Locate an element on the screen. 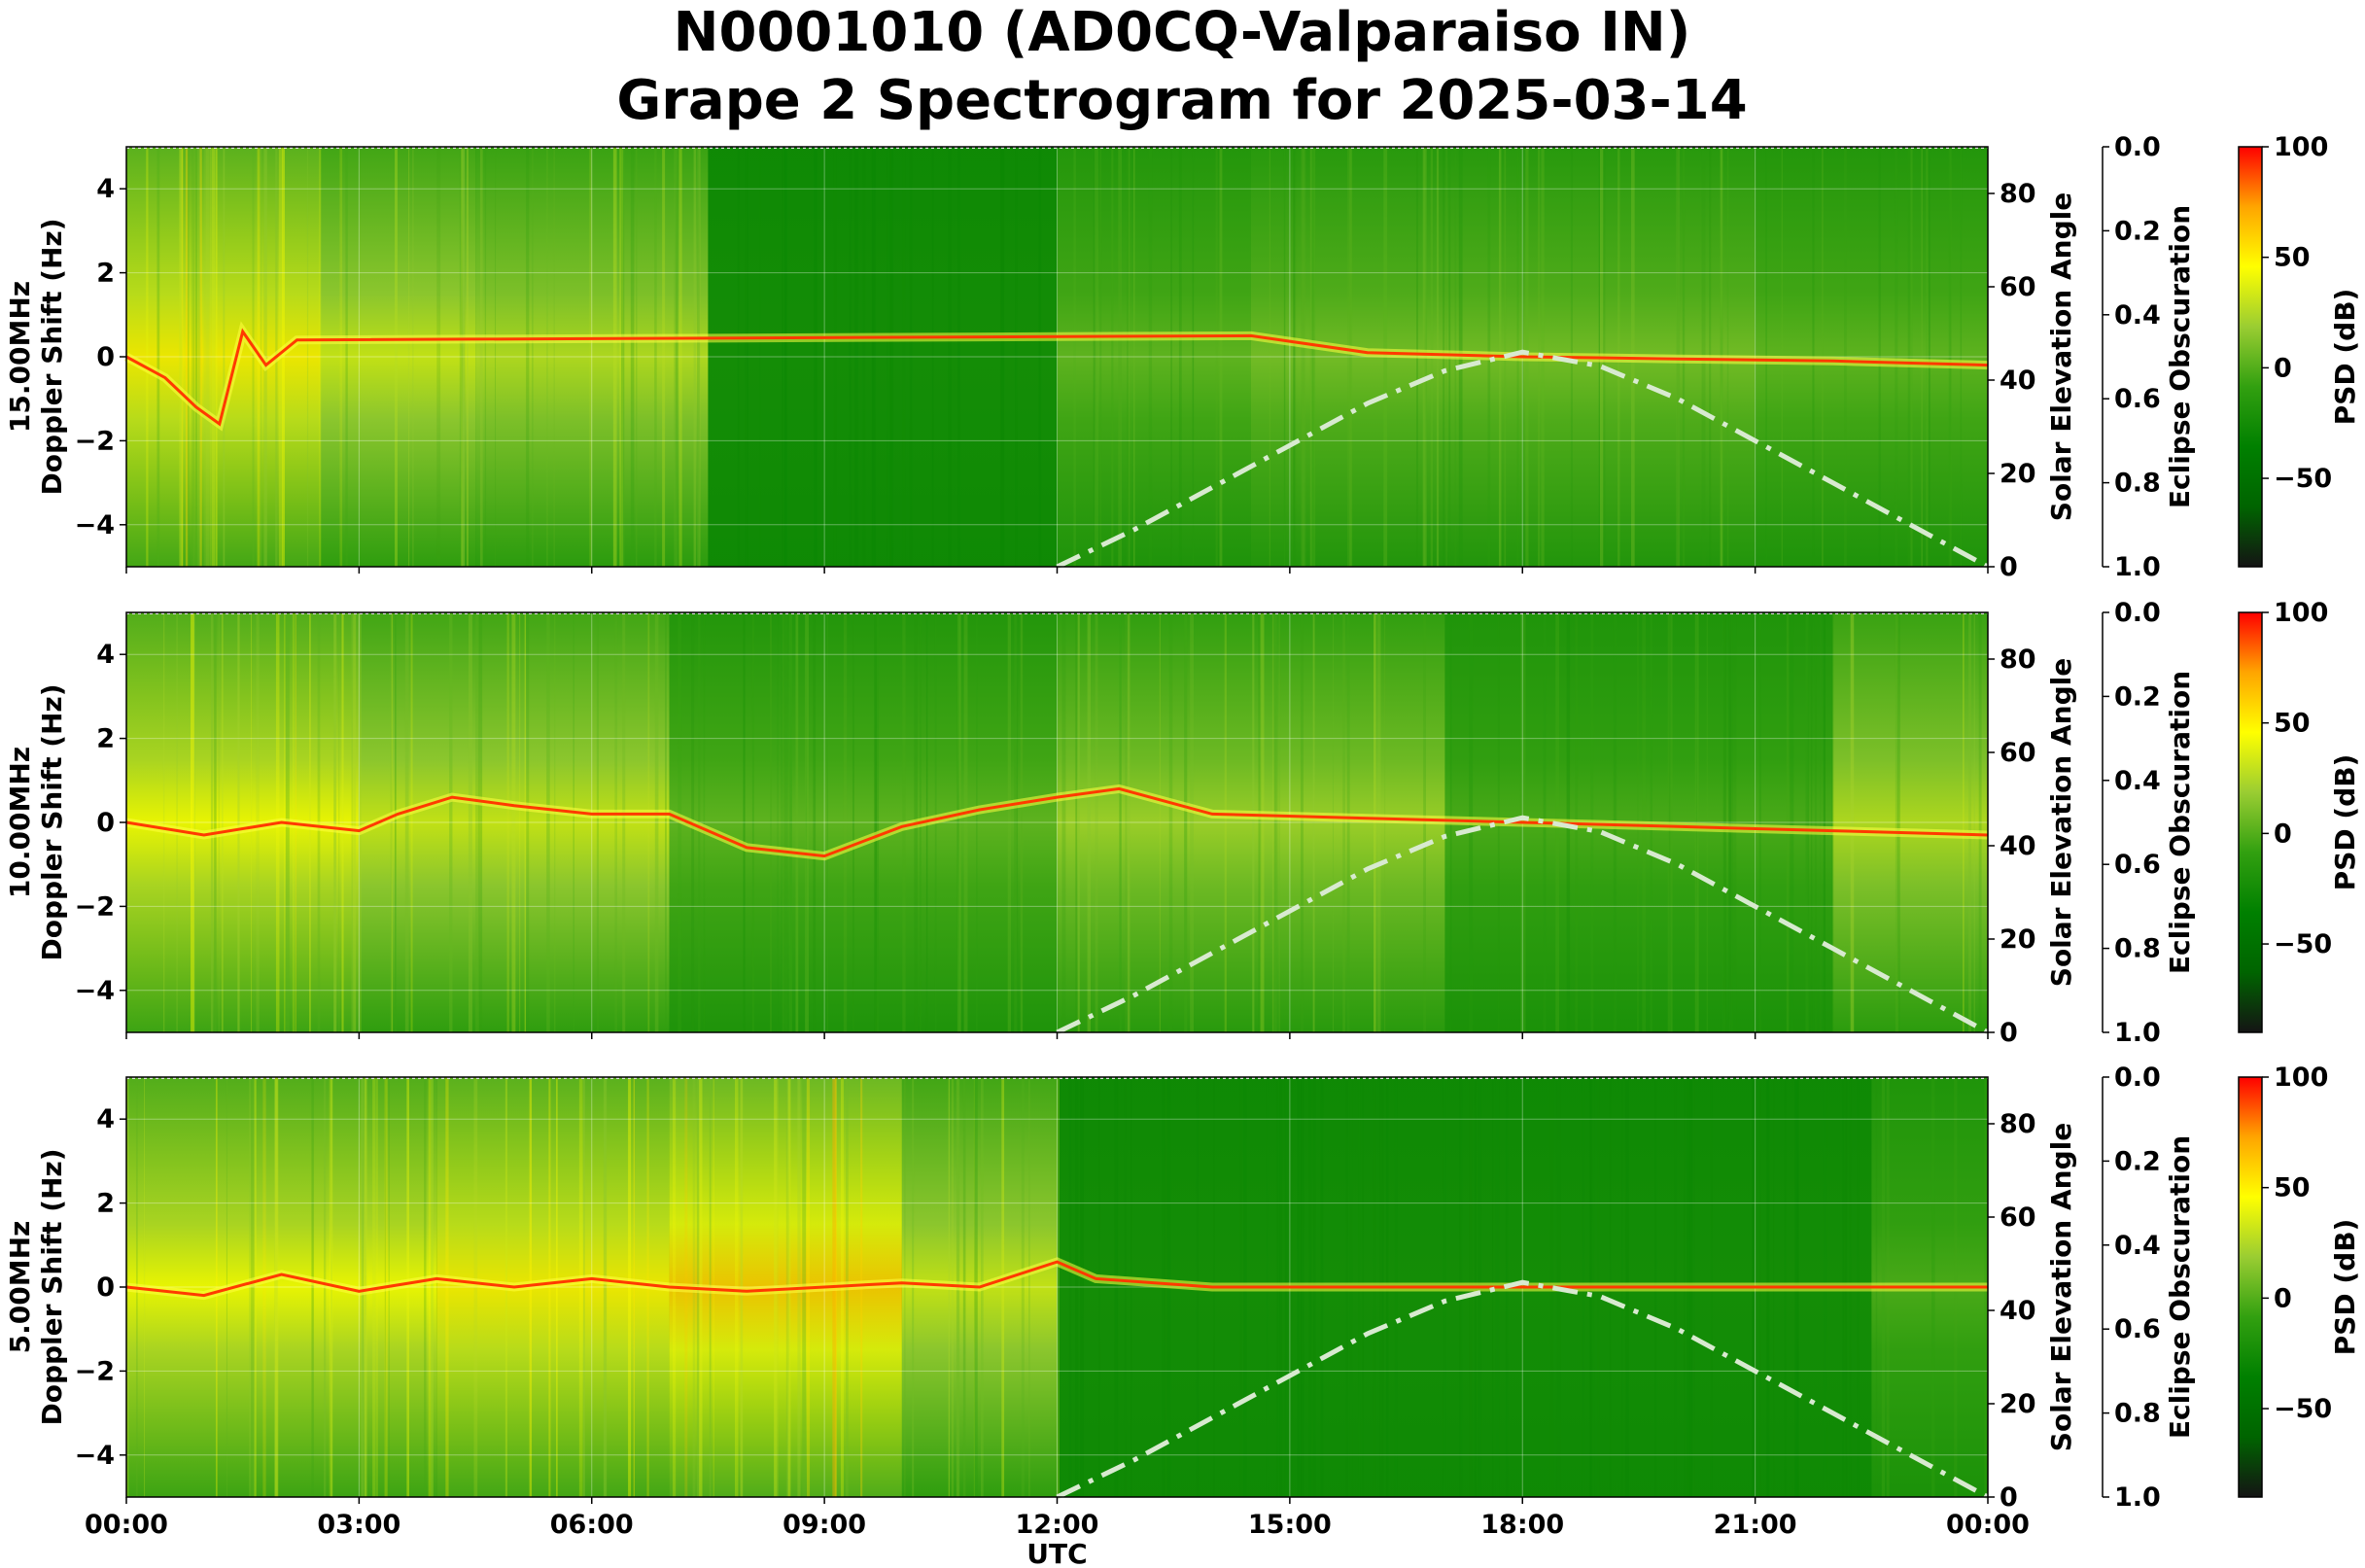 Image resolution: width=2365 pixels, height=1568 pixels. figure-title-line1: N0001010 (AD0CQ-Valparaiso IN) is located at coordinates (1182, 32).